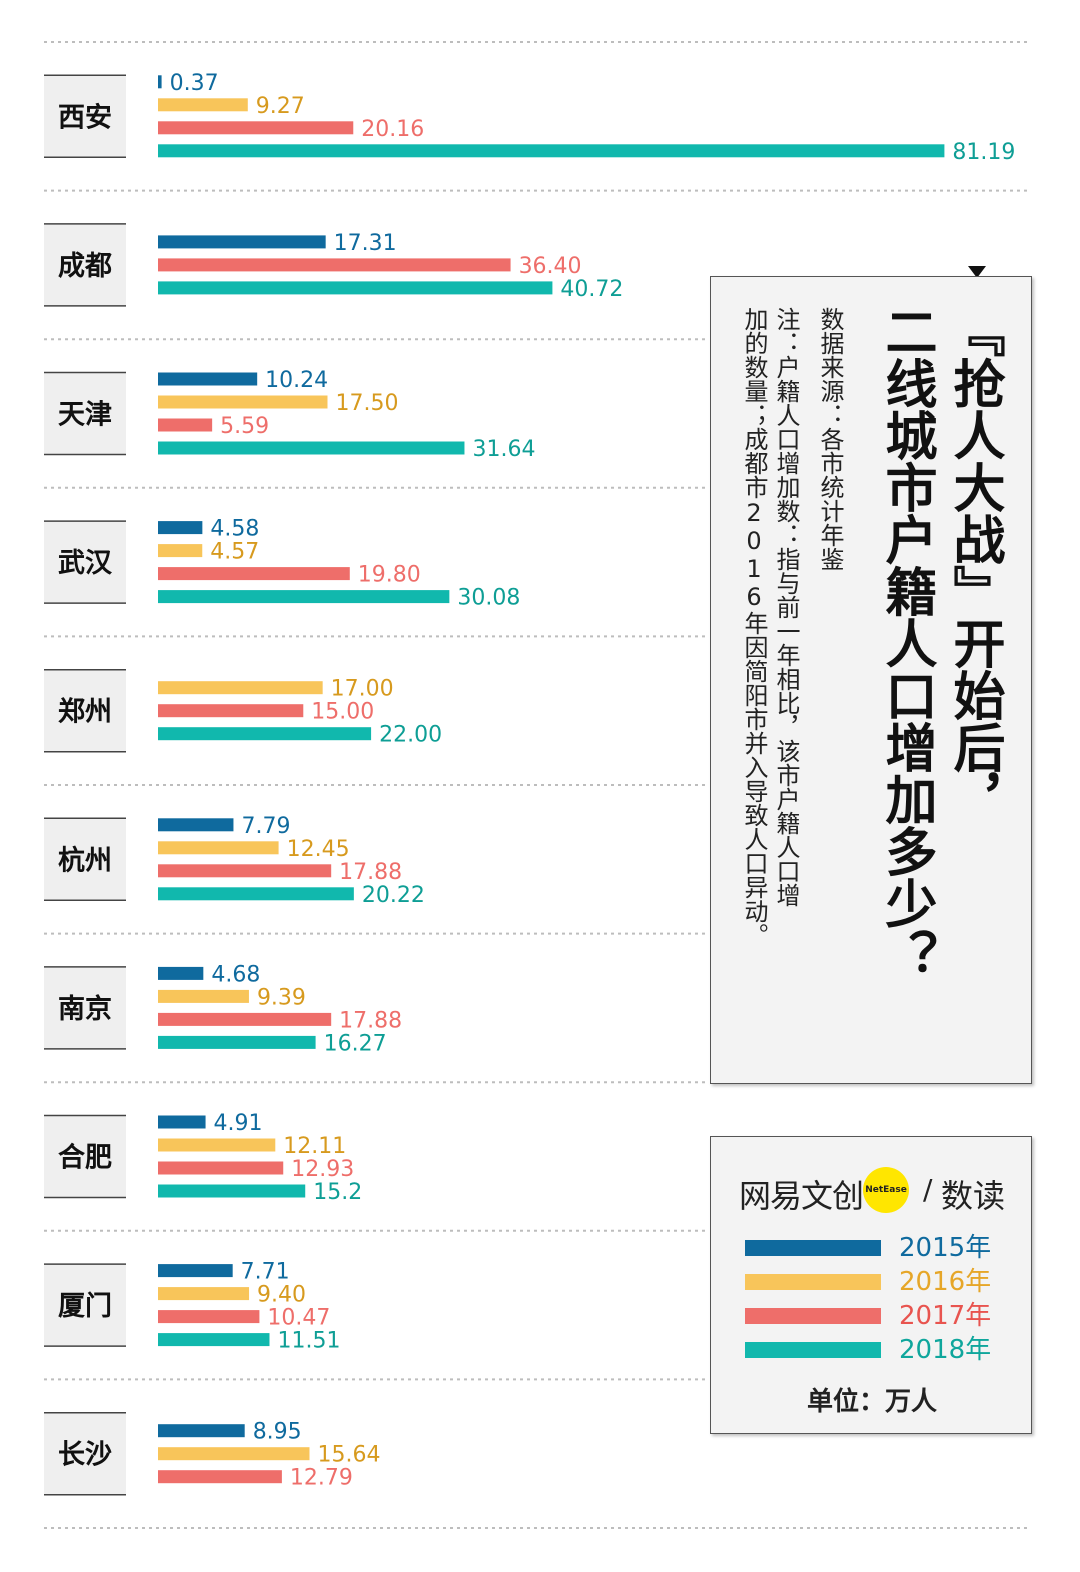  Describe the element at coordinates (304, 597) in the screenshot. I see `bar-2018年-武汉` at that location.